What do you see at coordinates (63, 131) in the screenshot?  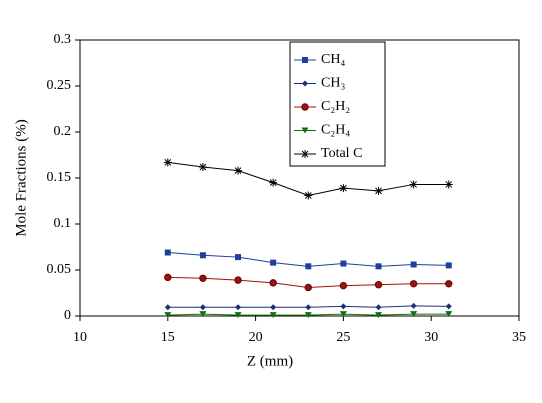 I see `y-tick-label: 0.2` at bounding box center [63, 131].